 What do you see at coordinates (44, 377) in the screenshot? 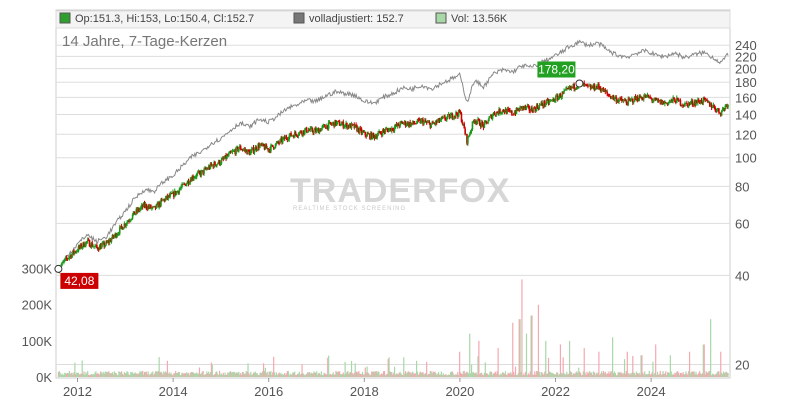
I see `volume-tick-label: 0K` at bounding box center [44, 377].